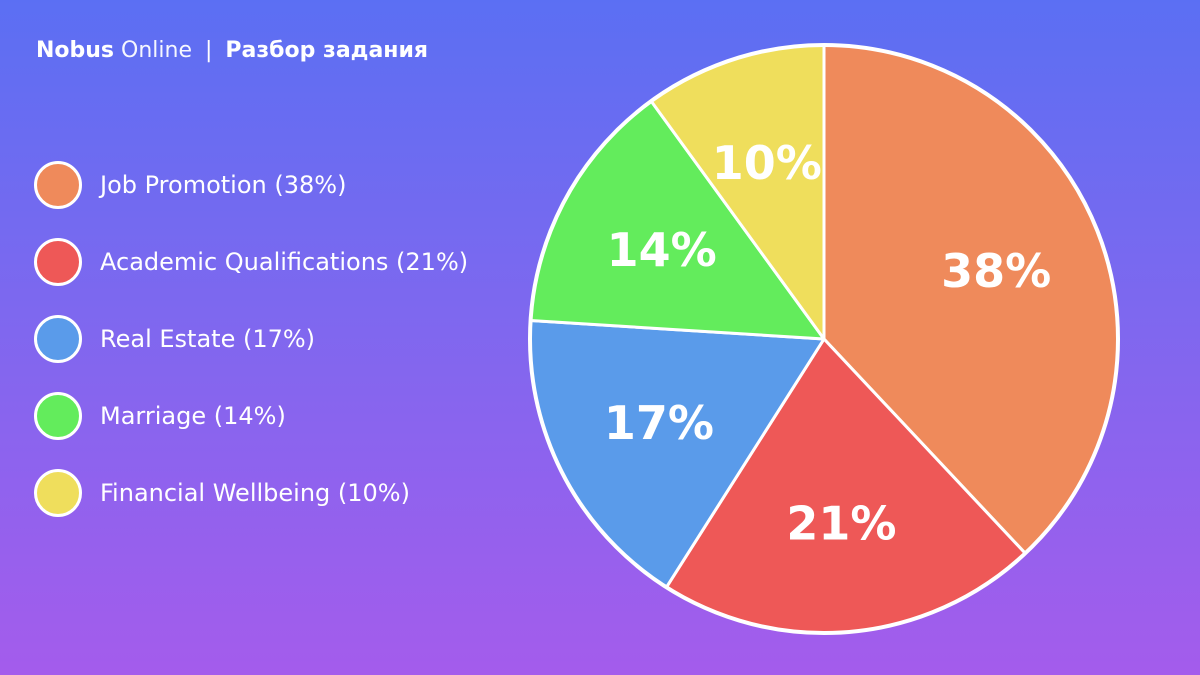 Image resolution: width=1200 pixels, height=675 pixels. I want to click on legend-item: Academic Qualifications (21%), so click(251, 262).